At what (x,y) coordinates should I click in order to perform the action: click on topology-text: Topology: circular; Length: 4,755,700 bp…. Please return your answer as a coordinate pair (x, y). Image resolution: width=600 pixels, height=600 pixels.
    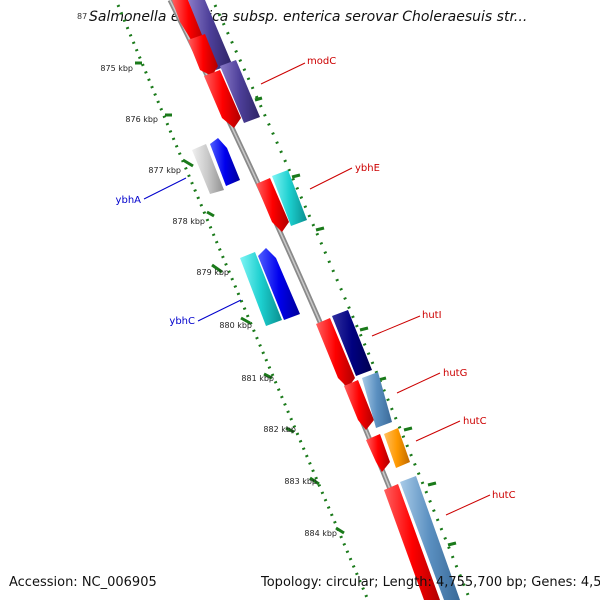
    Looking at the image, I should click on (430, 582).